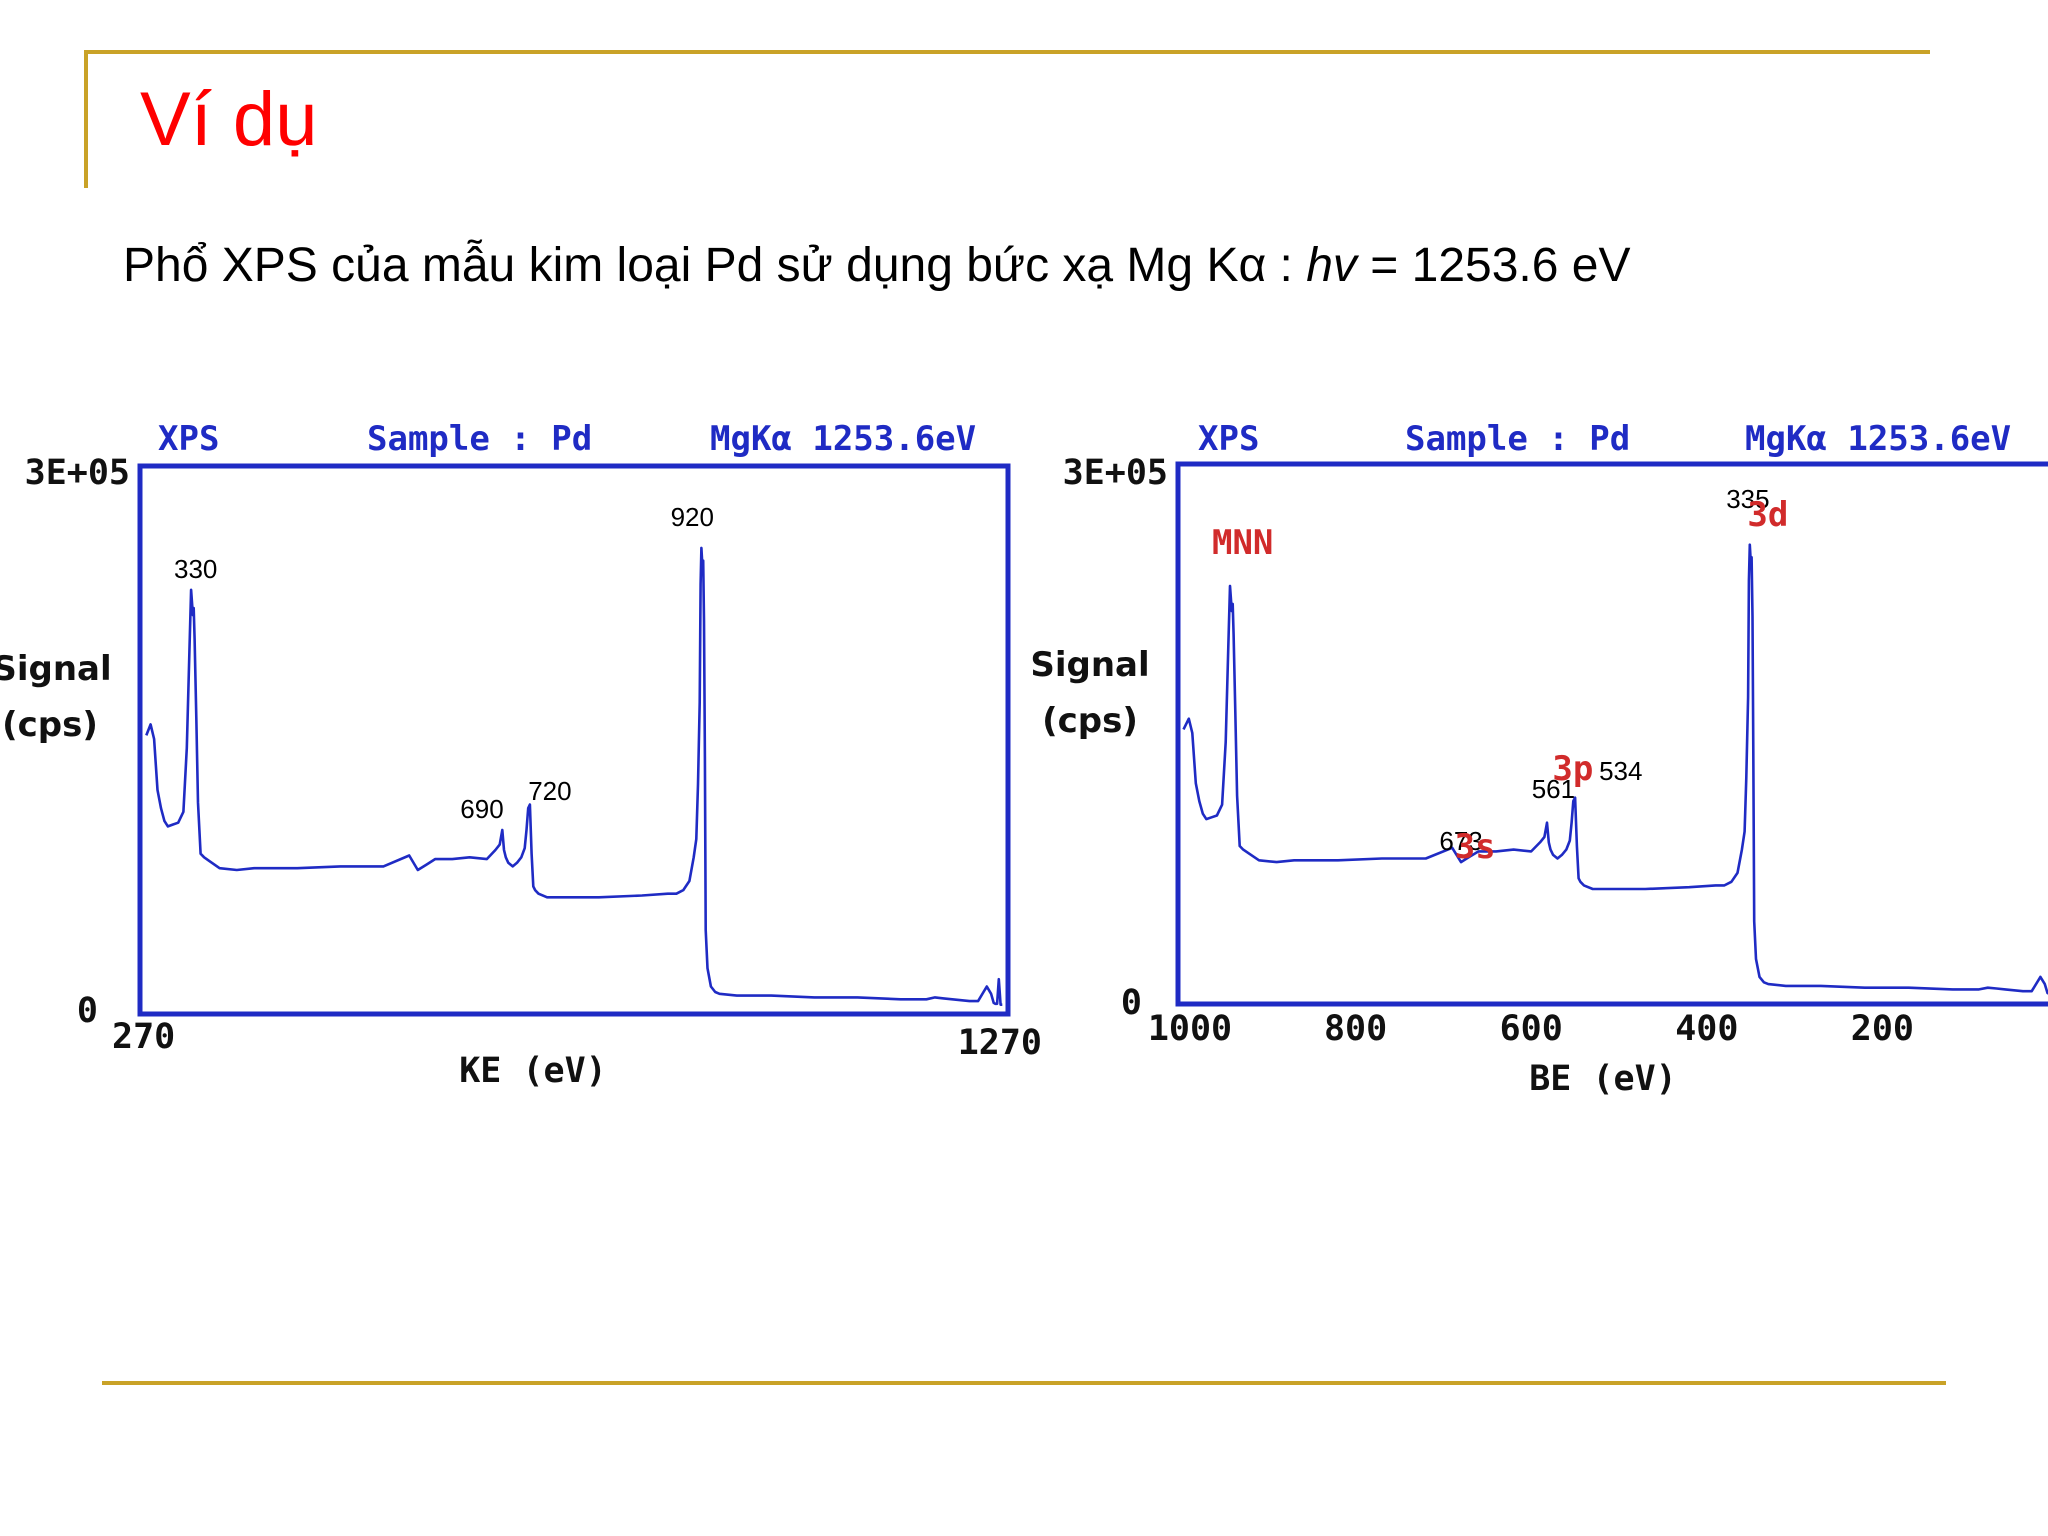  I want to click on peak-label-920: 920, so click(692, 517).